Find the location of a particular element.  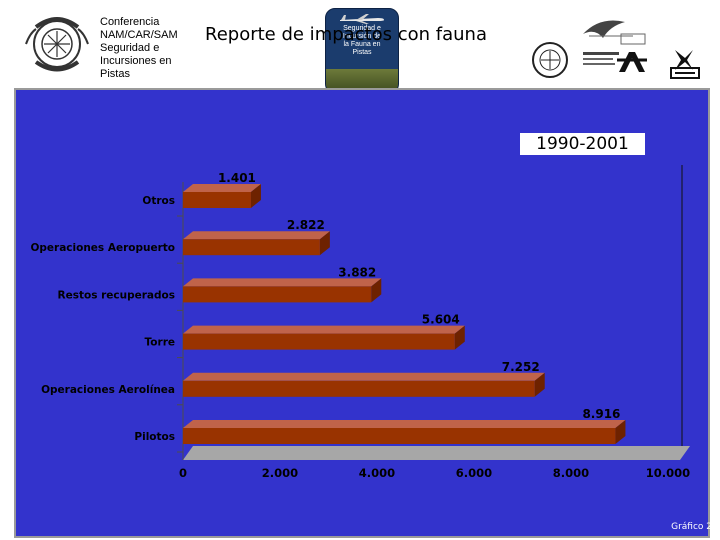

bar-value-label: 2.822 is located at coordinates (306, 225).